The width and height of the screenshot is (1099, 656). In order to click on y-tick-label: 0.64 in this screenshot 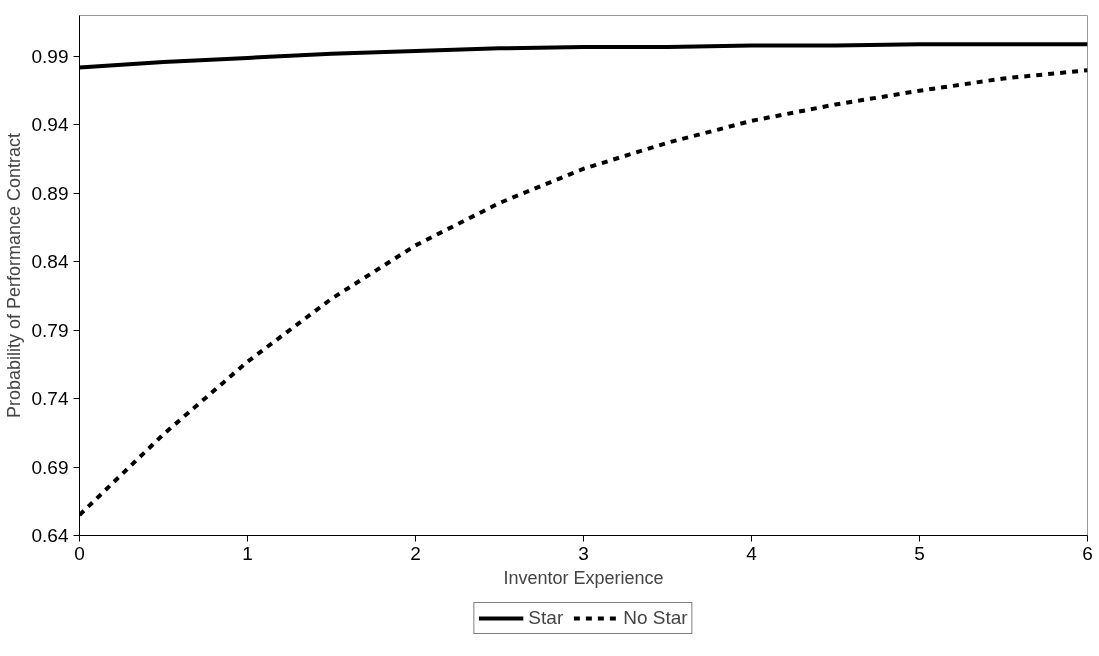, I will do `click(50, 535)`.